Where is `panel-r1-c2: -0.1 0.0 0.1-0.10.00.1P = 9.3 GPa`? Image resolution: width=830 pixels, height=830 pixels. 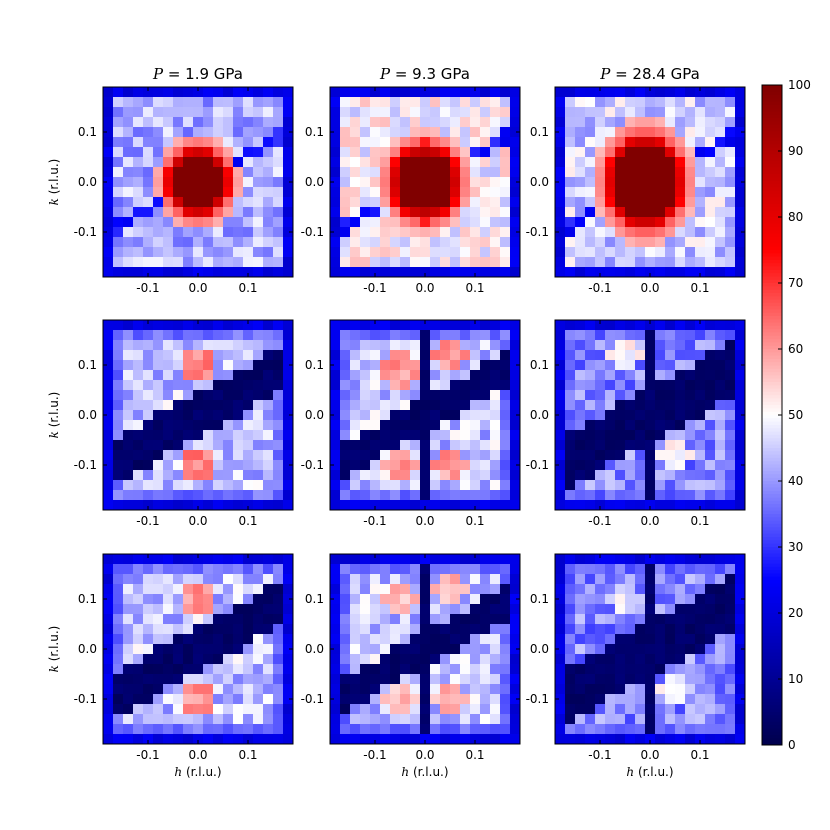 panel-r1-c2: -0.1 0.0 0.1-0.10.00.1P = 9.3 GPa is located at coordinates (411, 180).